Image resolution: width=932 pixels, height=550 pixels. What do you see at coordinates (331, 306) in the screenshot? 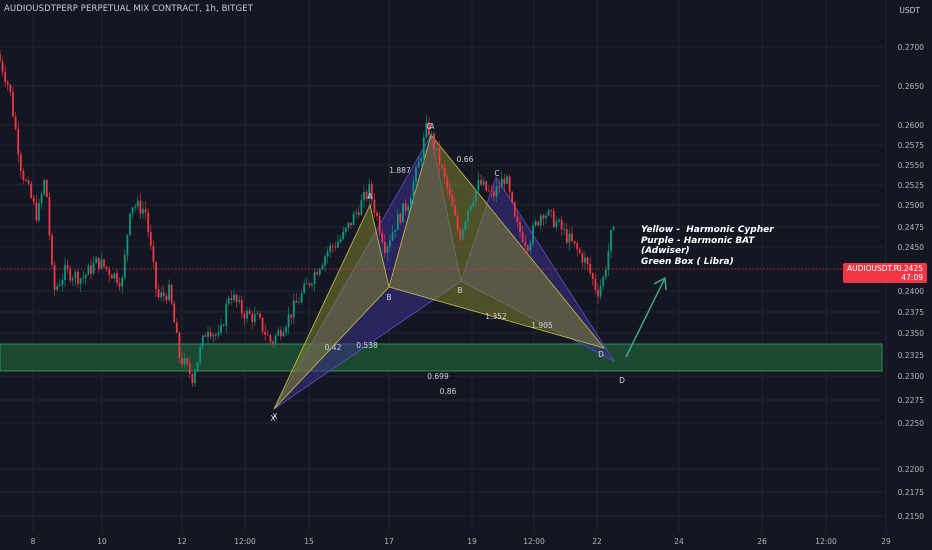
I see `cypher-xab-triangle` at bounding box center [331, 306].